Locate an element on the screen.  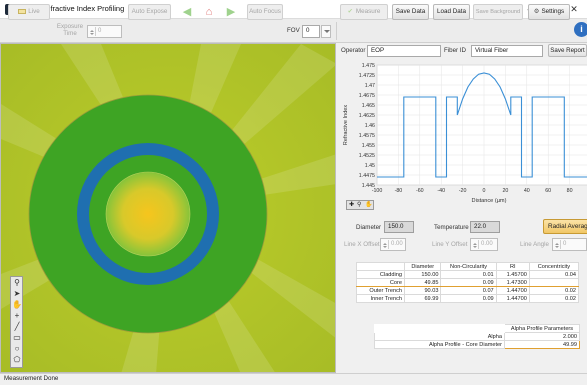
line-x-offset-label: Line X Offset is located at coordinates (362, 244).